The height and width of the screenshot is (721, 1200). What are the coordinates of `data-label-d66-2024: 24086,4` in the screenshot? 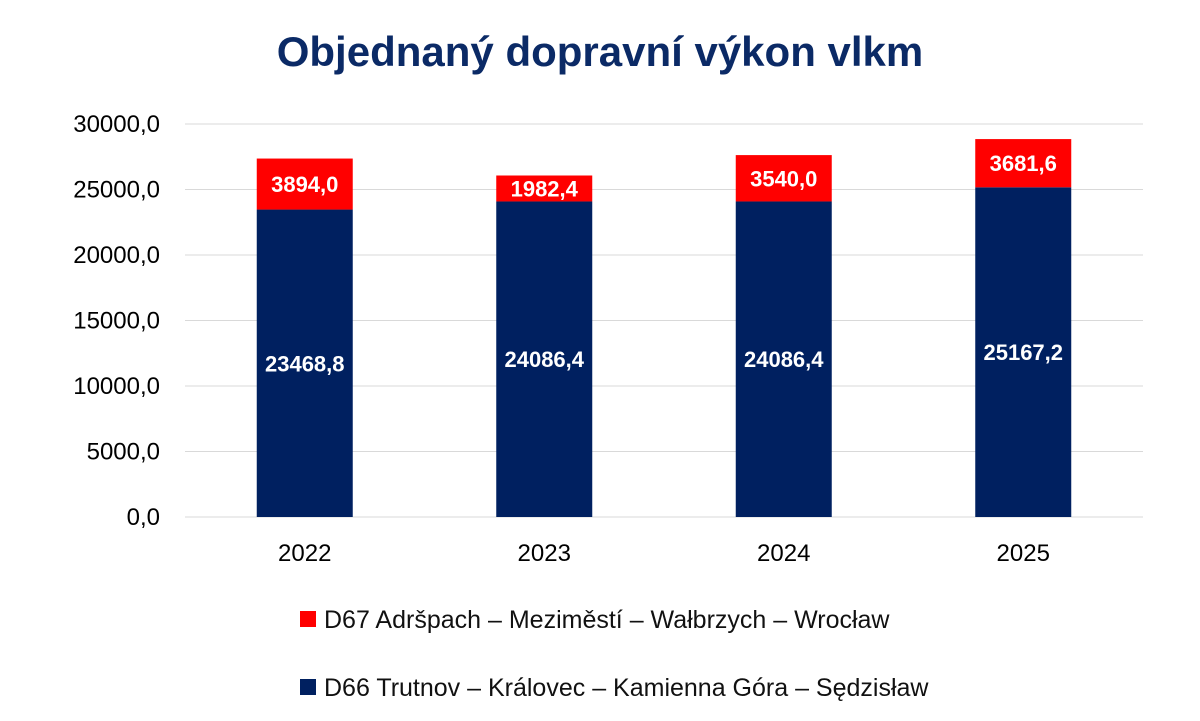 It's located at (784, 359).